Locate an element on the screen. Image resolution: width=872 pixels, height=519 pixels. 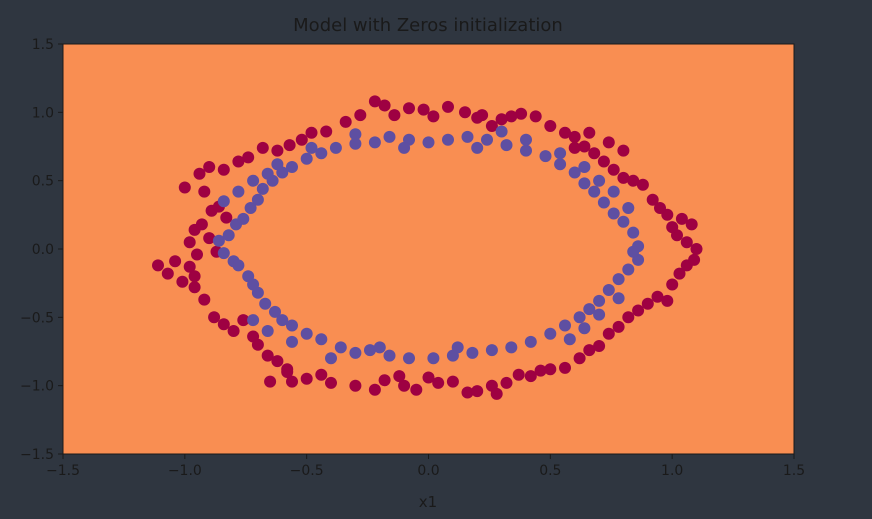
y-tick-label: 1.5 is located at coordinates (43, 45).